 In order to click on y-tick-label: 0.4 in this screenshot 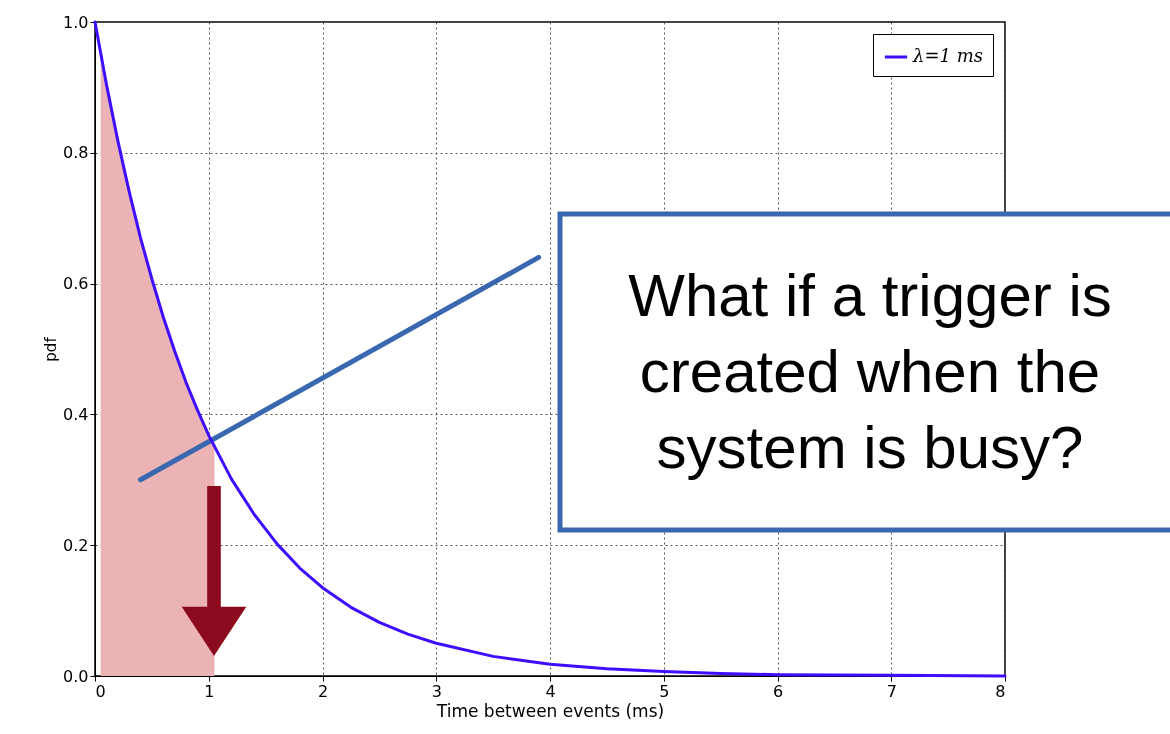, I will do `click(76, 414)`.